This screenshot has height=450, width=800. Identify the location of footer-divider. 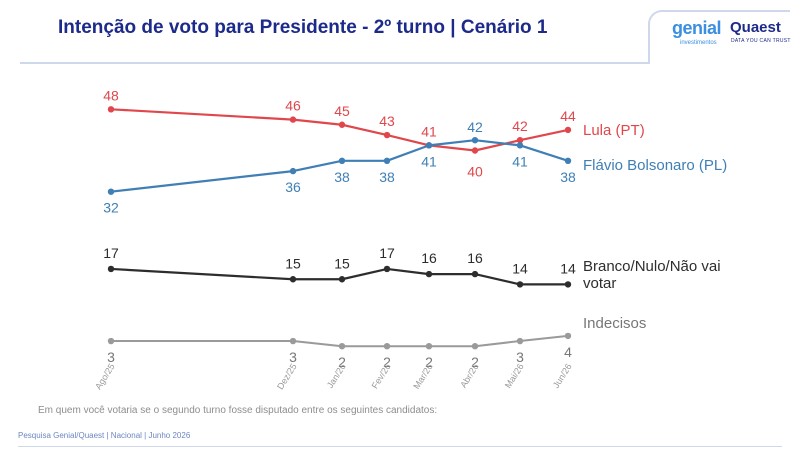
(400, 446).